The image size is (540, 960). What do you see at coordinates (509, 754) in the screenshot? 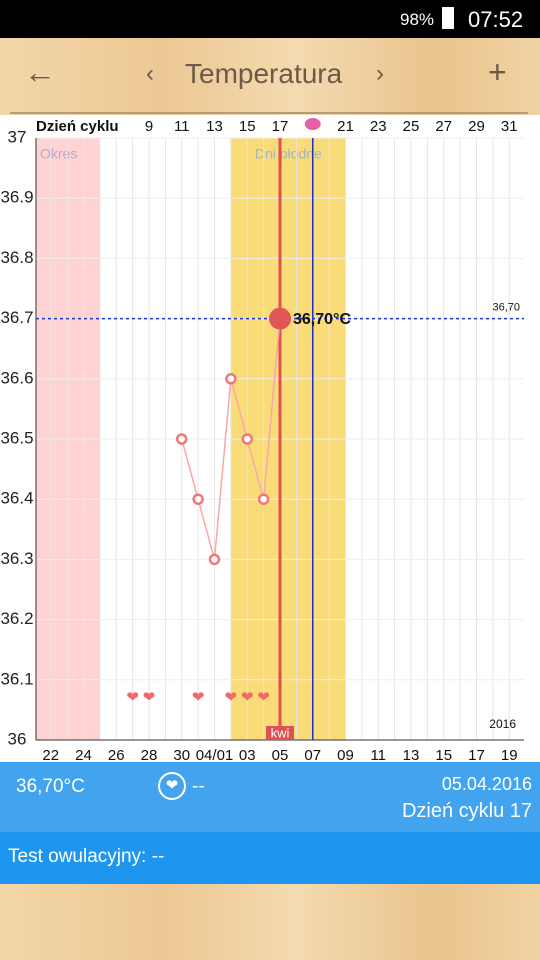
I see `date-tick: 19` at bounding box center [509, 754].